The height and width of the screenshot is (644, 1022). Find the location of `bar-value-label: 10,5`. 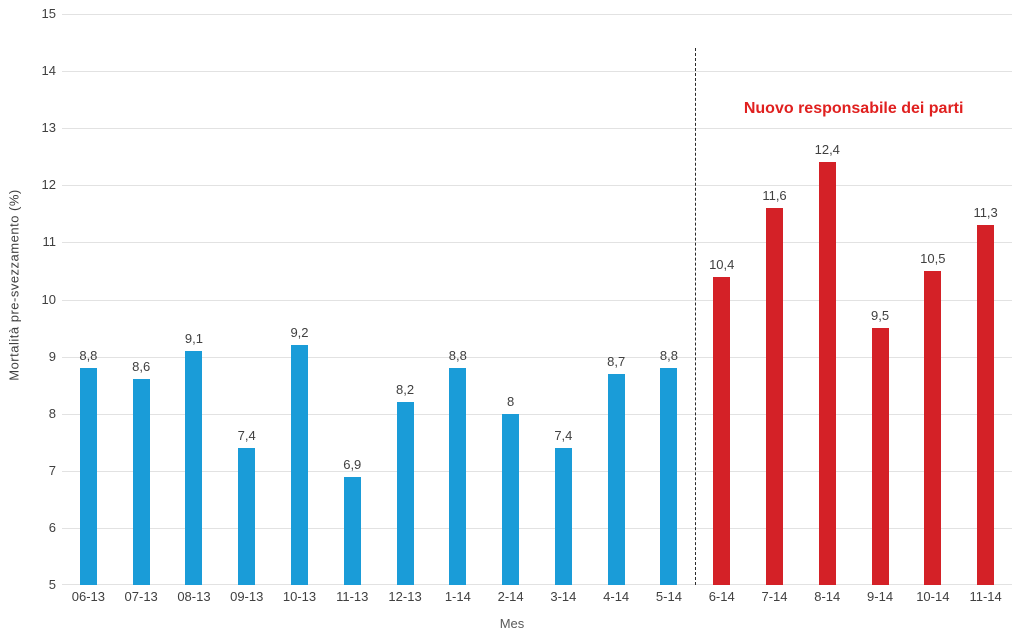

bar-value-label: 10,5 is located at coordinates (933, 258).